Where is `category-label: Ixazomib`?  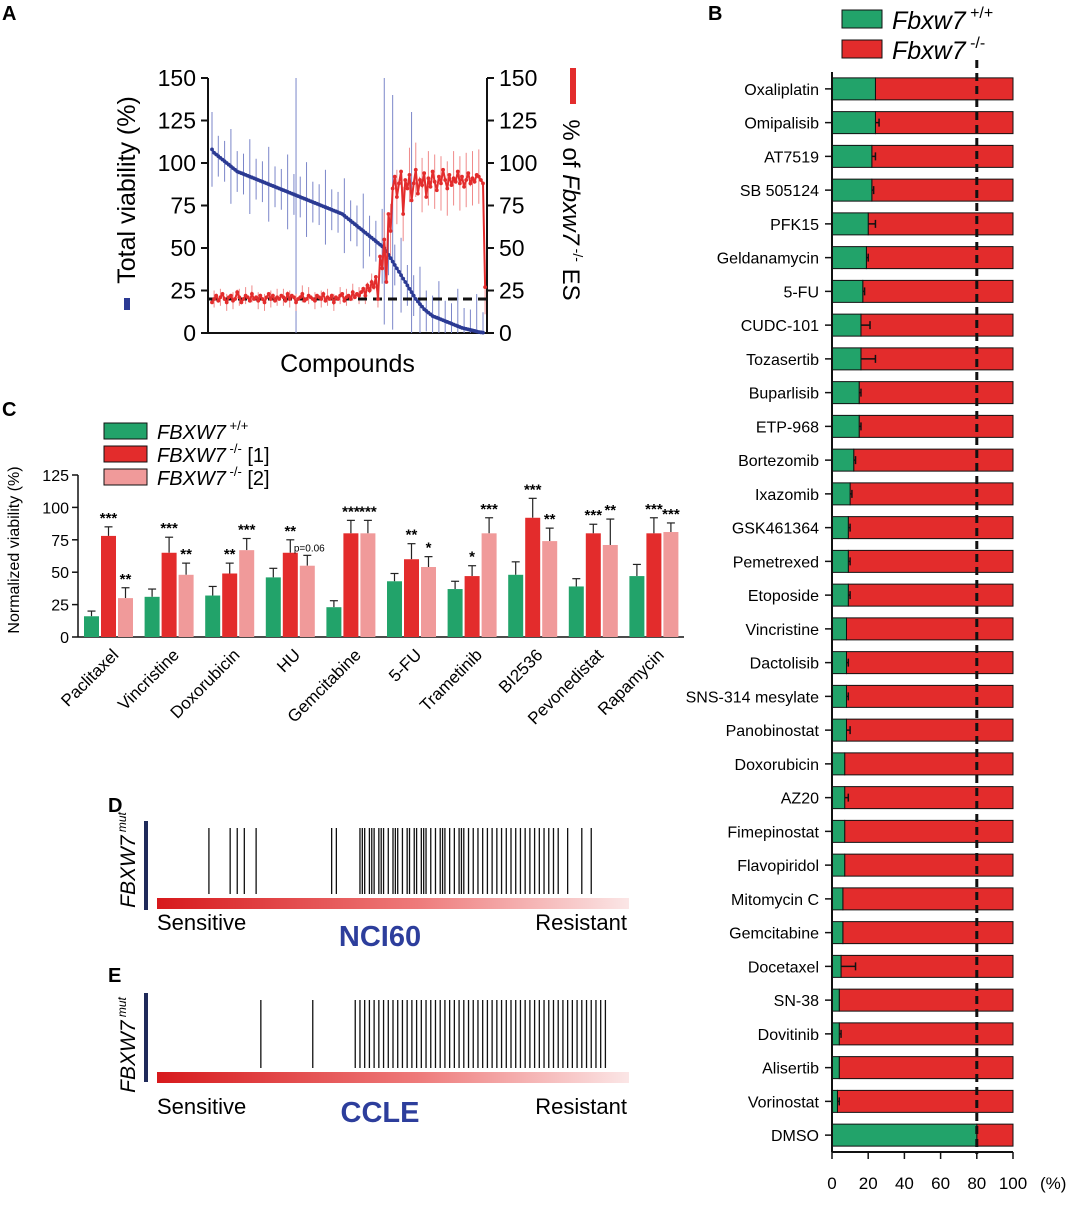 category-label: Ixazomib is located at coordinates (787, 495).